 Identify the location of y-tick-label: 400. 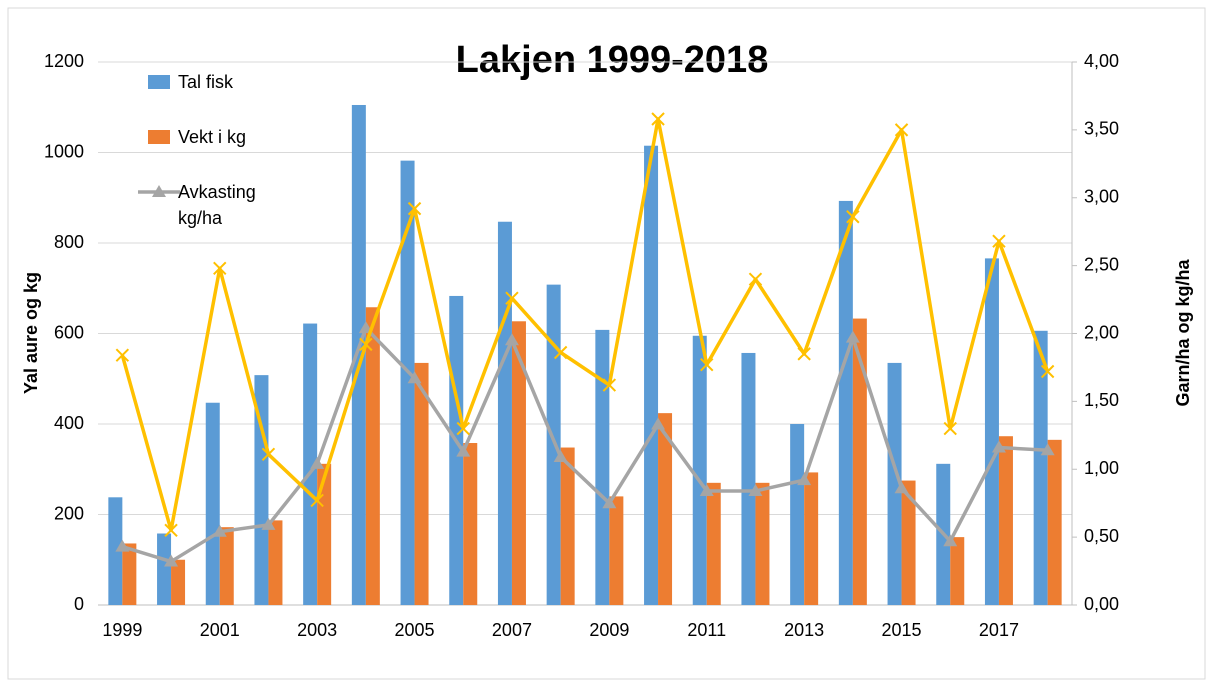
(69, 423).